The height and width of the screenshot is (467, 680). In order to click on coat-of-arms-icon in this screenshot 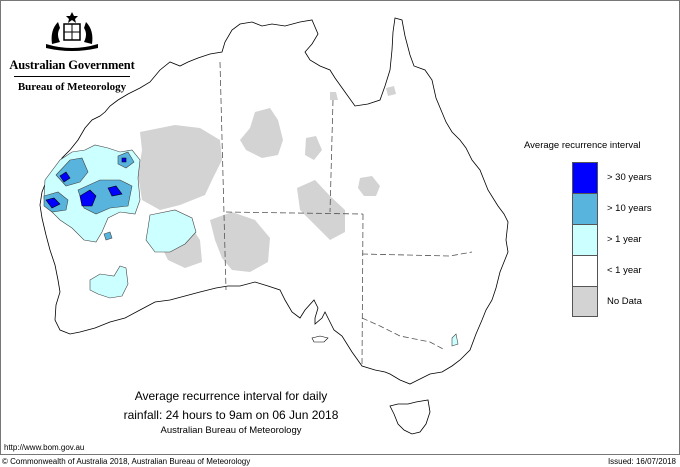, I will do `click(72, 31)`.